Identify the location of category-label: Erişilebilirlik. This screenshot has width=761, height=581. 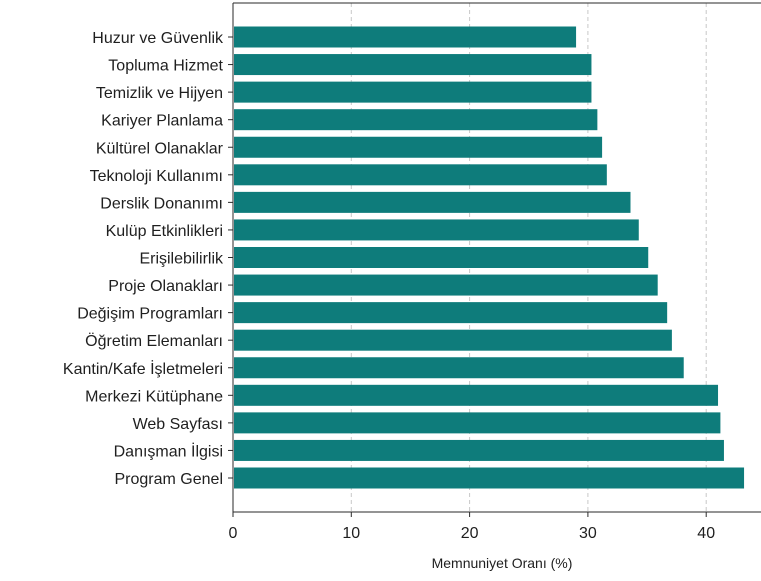
(181, 259).